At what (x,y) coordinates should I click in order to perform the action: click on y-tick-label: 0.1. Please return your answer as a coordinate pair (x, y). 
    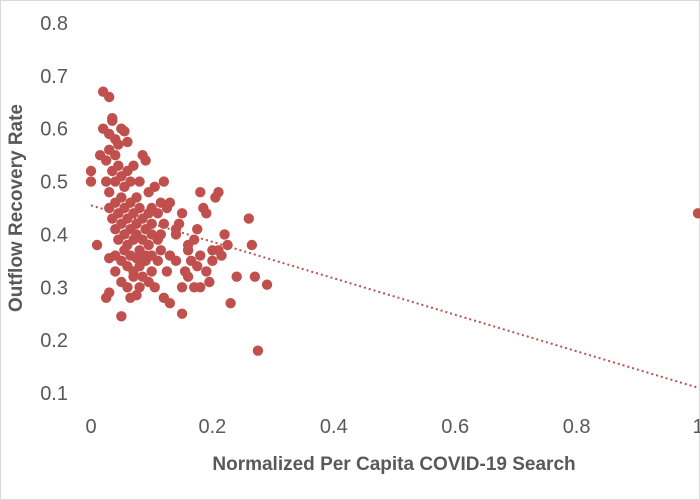
    Looking at the image, I should click on (54, 394).